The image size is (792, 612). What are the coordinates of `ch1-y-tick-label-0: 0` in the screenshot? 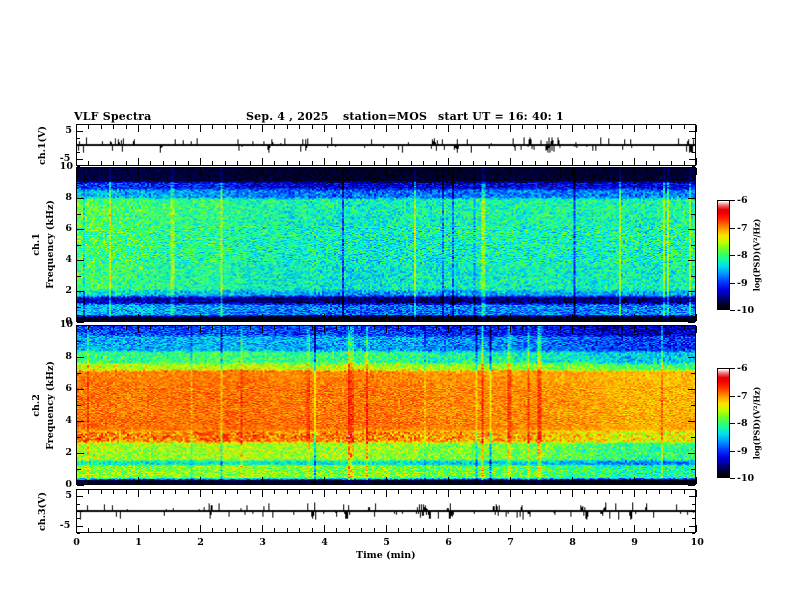 It's located at (69, 321).